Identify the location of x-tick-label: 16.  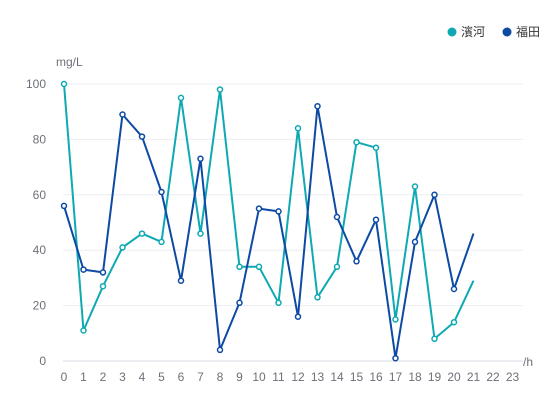
(376, 377).